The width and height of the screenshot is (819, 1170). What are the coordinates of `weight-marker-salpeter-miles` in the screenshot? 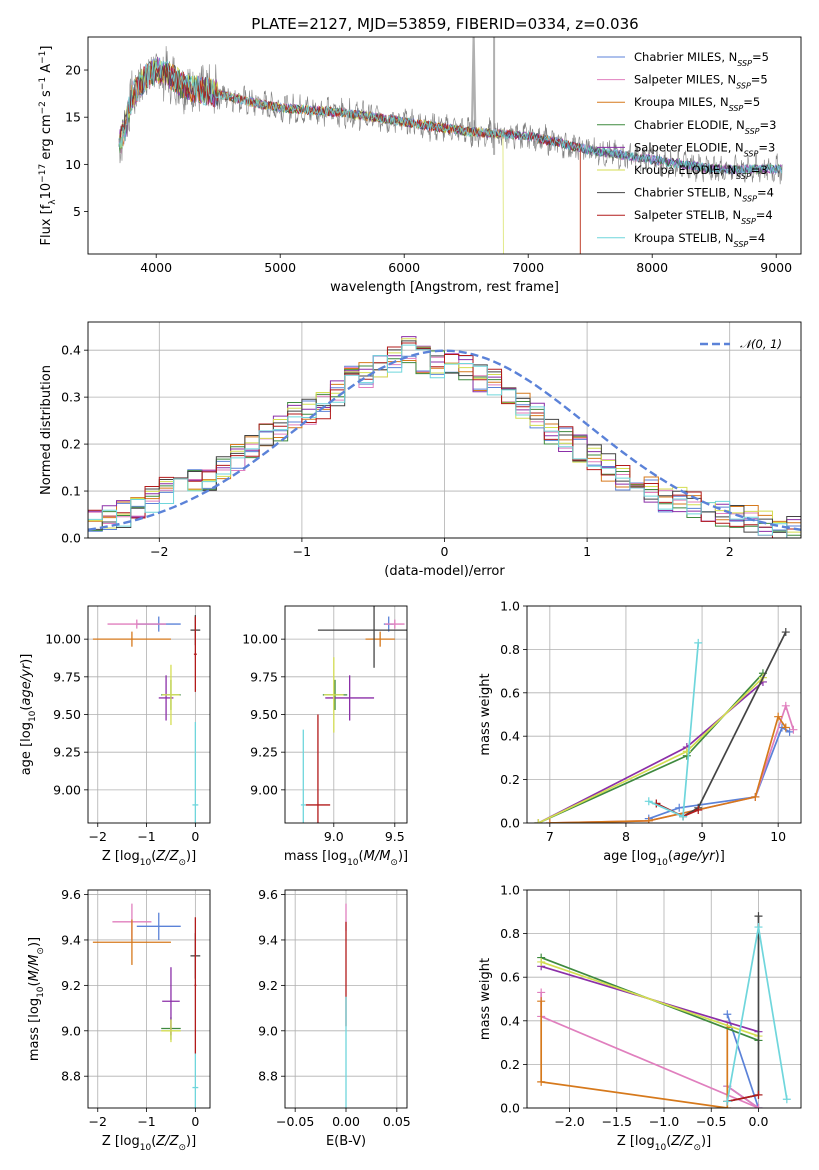 It's located at (541, 992).